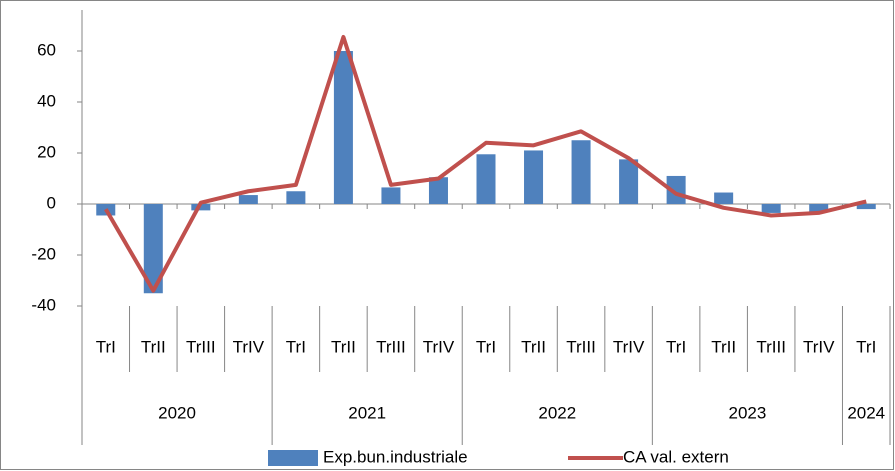 Image resolution: width=895 pixels, height=471 pixels. Describe the element at coordinates (46, 151) in the screenshot. I see `y-tick-label: 20` at that location.